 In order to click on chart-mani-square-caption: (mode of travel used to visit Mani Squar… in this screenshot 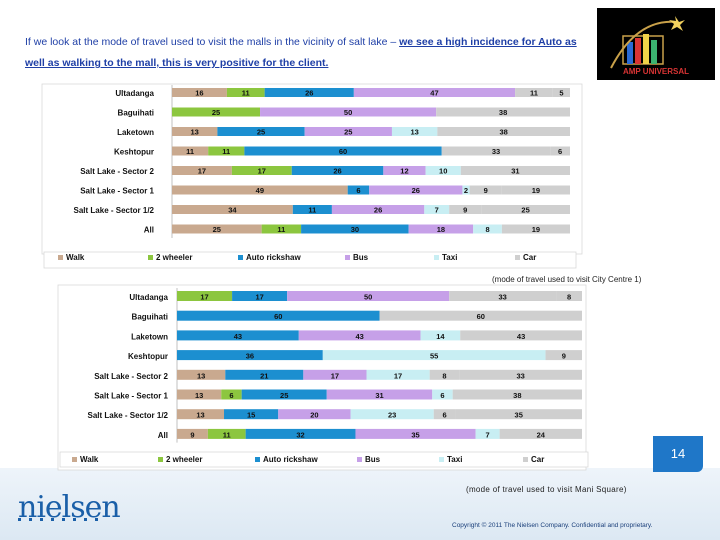, I will do `click(546, 489)`.